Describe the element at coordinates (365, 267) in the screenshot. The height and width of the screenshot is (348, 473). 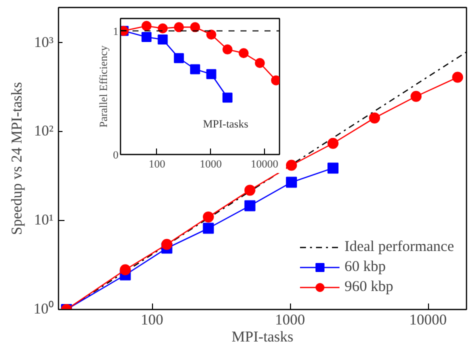
I see `legend-label: 60 kbp` at that location.